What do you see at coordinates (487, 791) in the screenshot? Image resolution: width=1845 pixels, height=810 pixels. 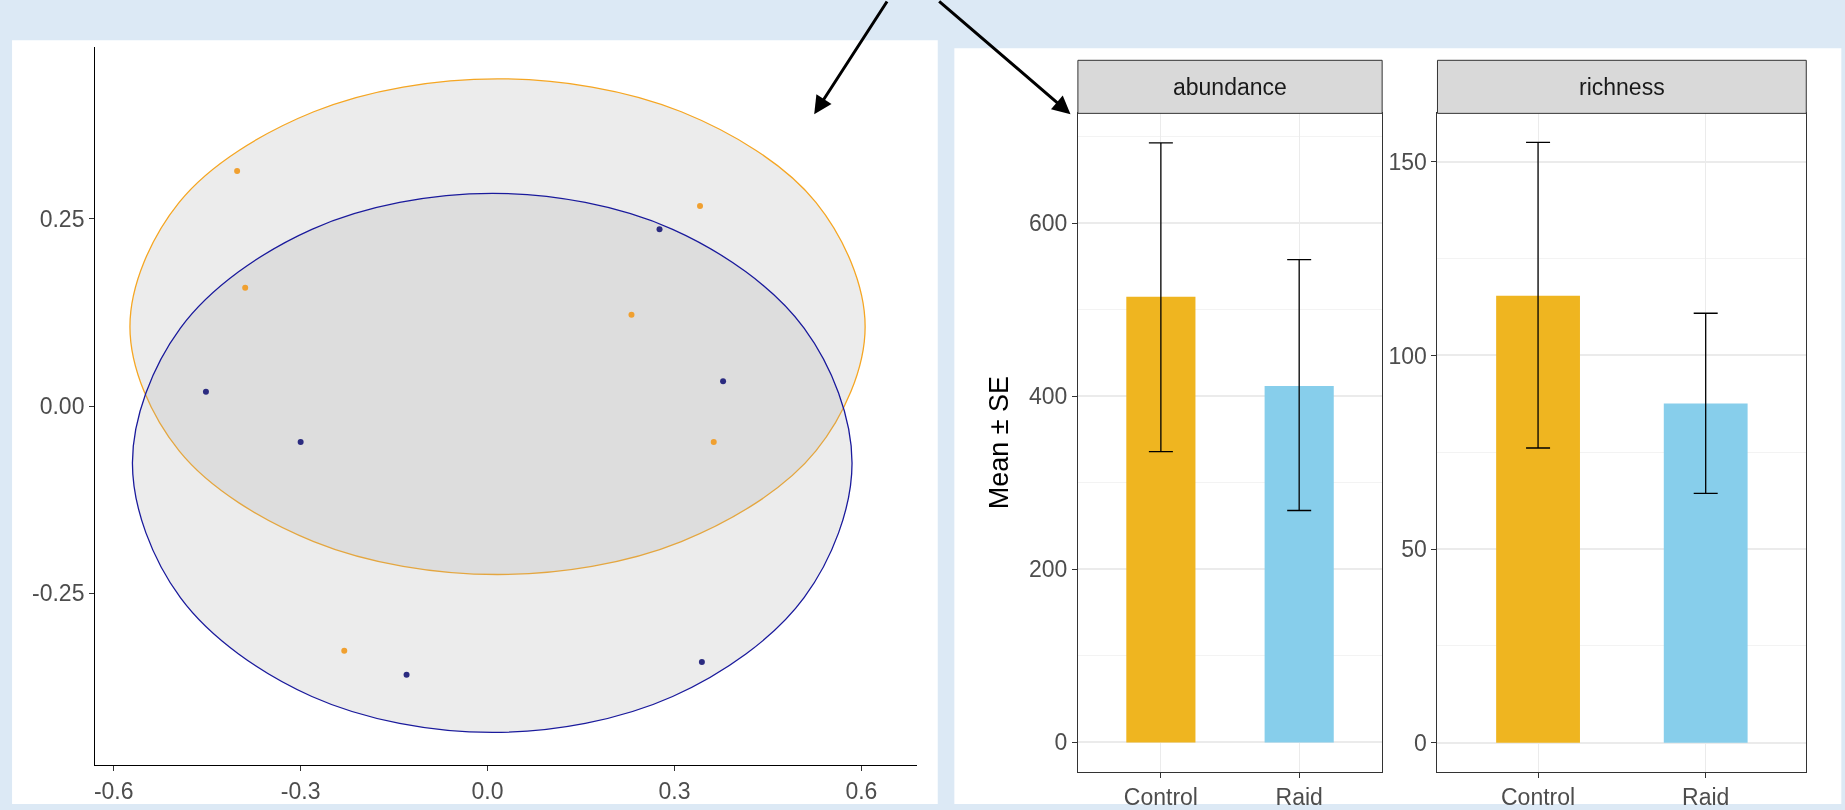 I see `x-tick-label: 0.0` at bounding box center [487, 791].